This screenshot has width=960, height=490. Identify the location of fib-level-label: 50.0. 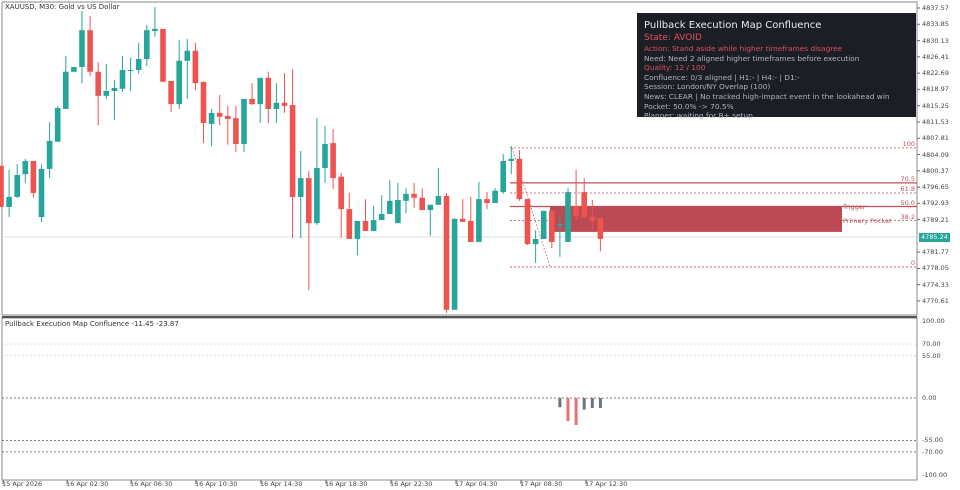
(907, 202).